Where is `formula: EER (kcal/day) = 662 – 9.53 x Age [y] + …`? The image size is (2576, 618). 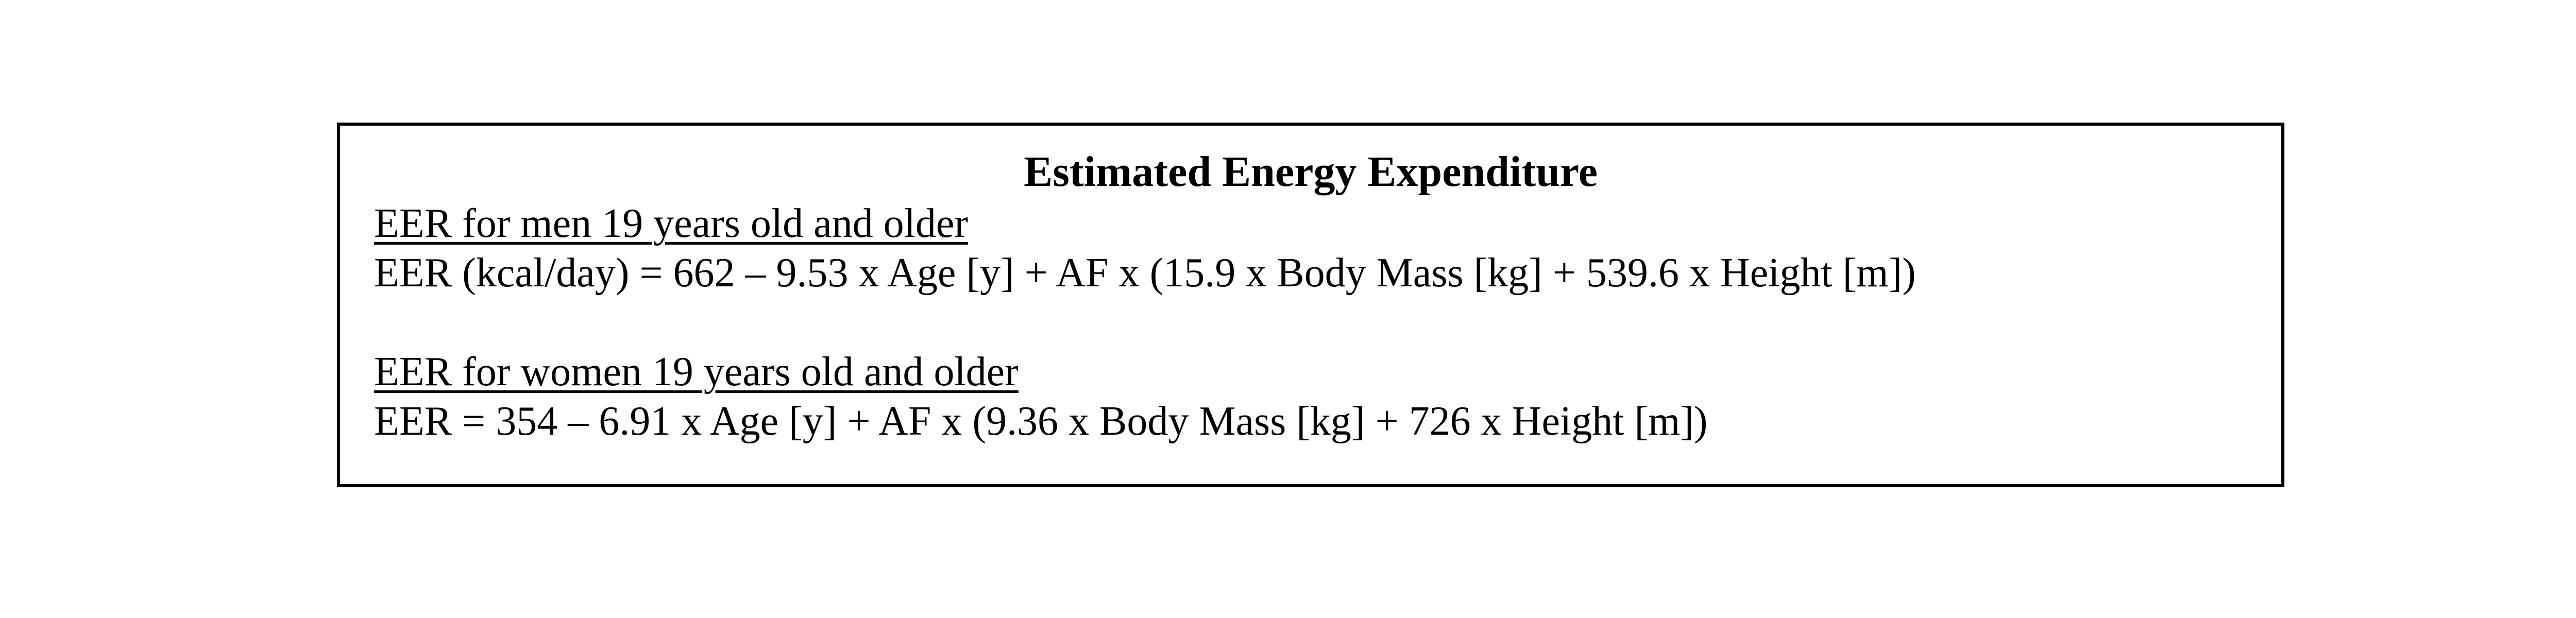 formula: EER (kcal/day) = 662 – 9.53 x Age [y] + … is located at coordinates (1145, 273).